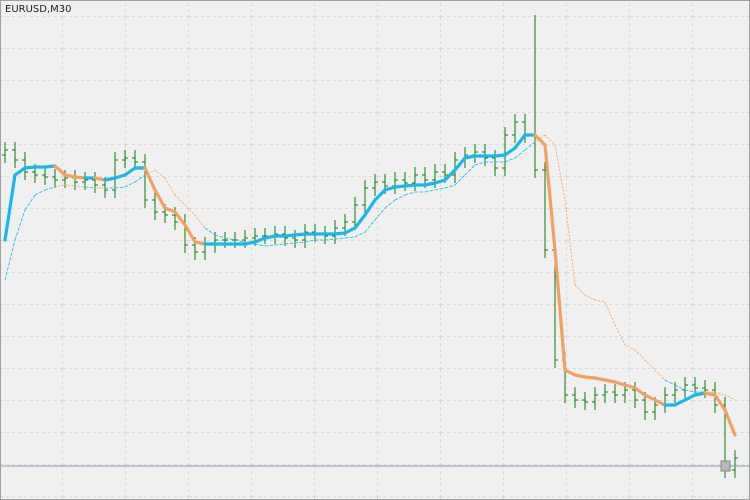  I want to click on chart-title: EURUSD,M30, so click(38, 9).